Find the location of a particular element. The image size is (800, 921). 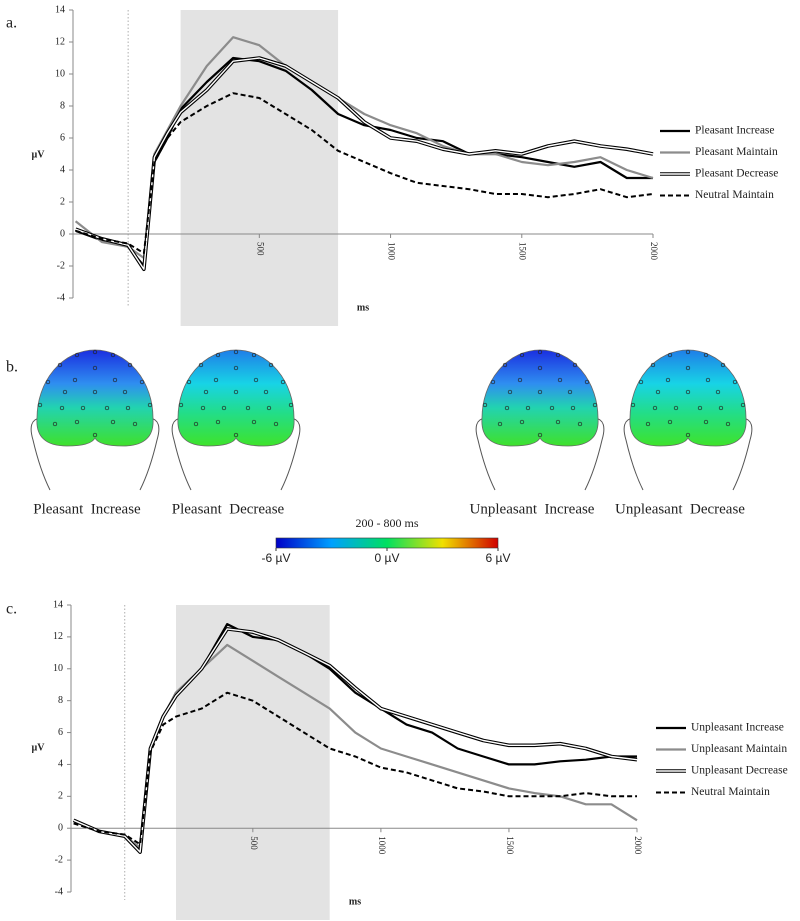

legend-label: Unpleasant Maintain is located at coordinates (739, 749).